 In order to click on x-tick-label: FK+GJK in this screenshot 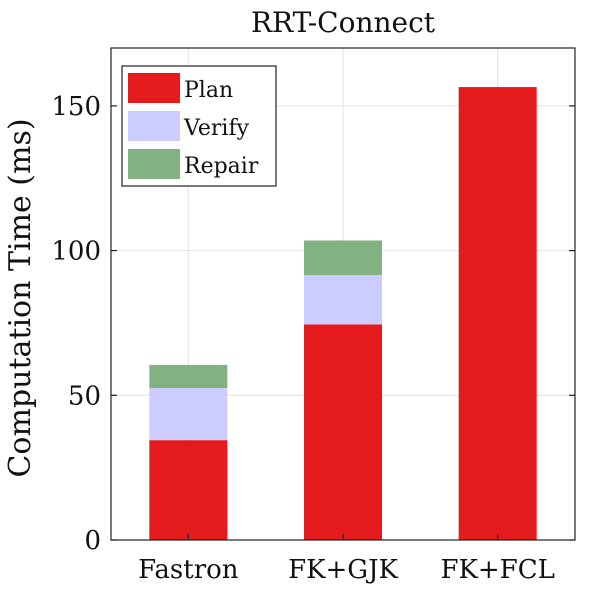, I will do `click(343, 570)`.